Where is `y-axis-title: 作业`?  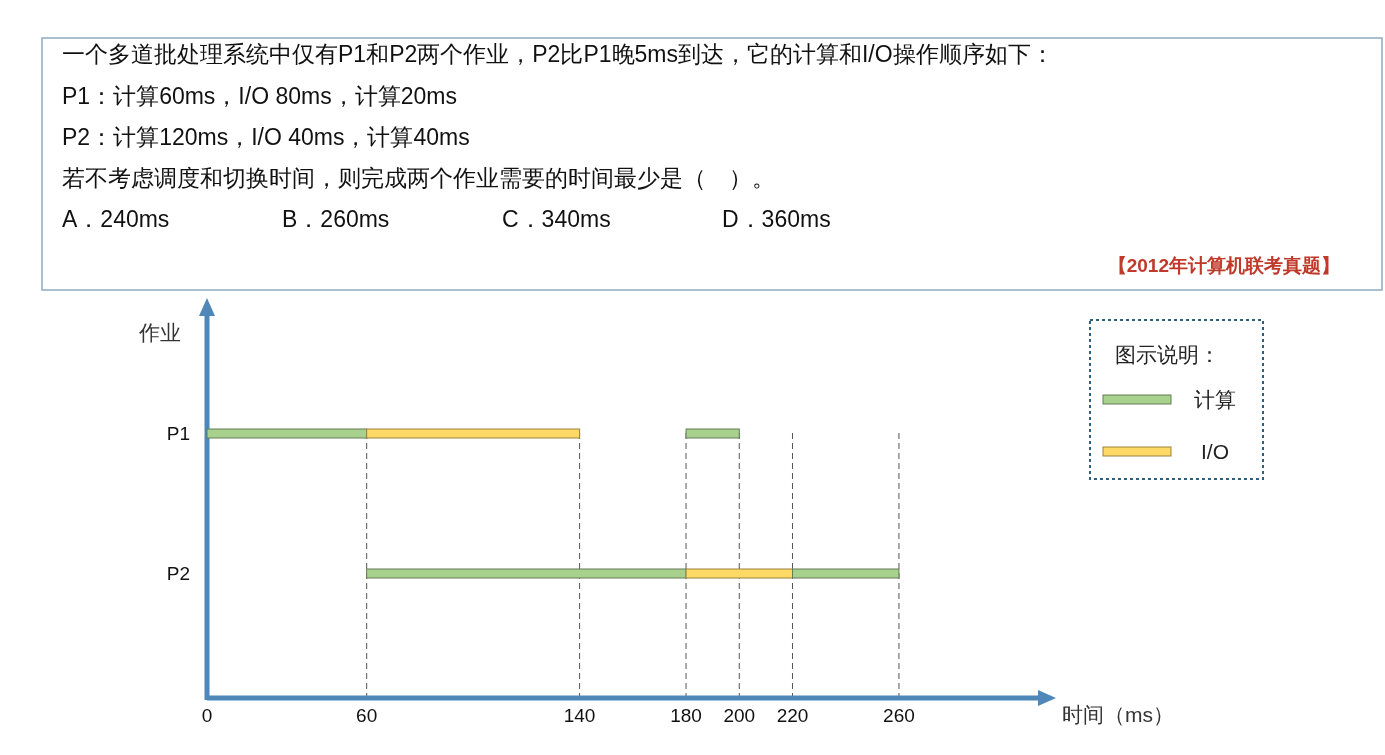 y-axis-title: 作业 is located at coordinates (159, 332).